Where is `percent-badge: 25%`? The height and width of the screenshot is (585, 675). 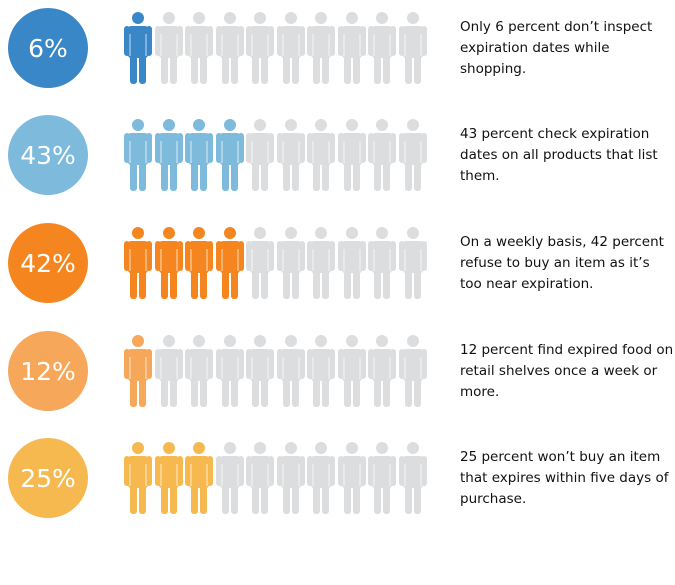 percent-badge: 25% is located at coordinates (48, 478).